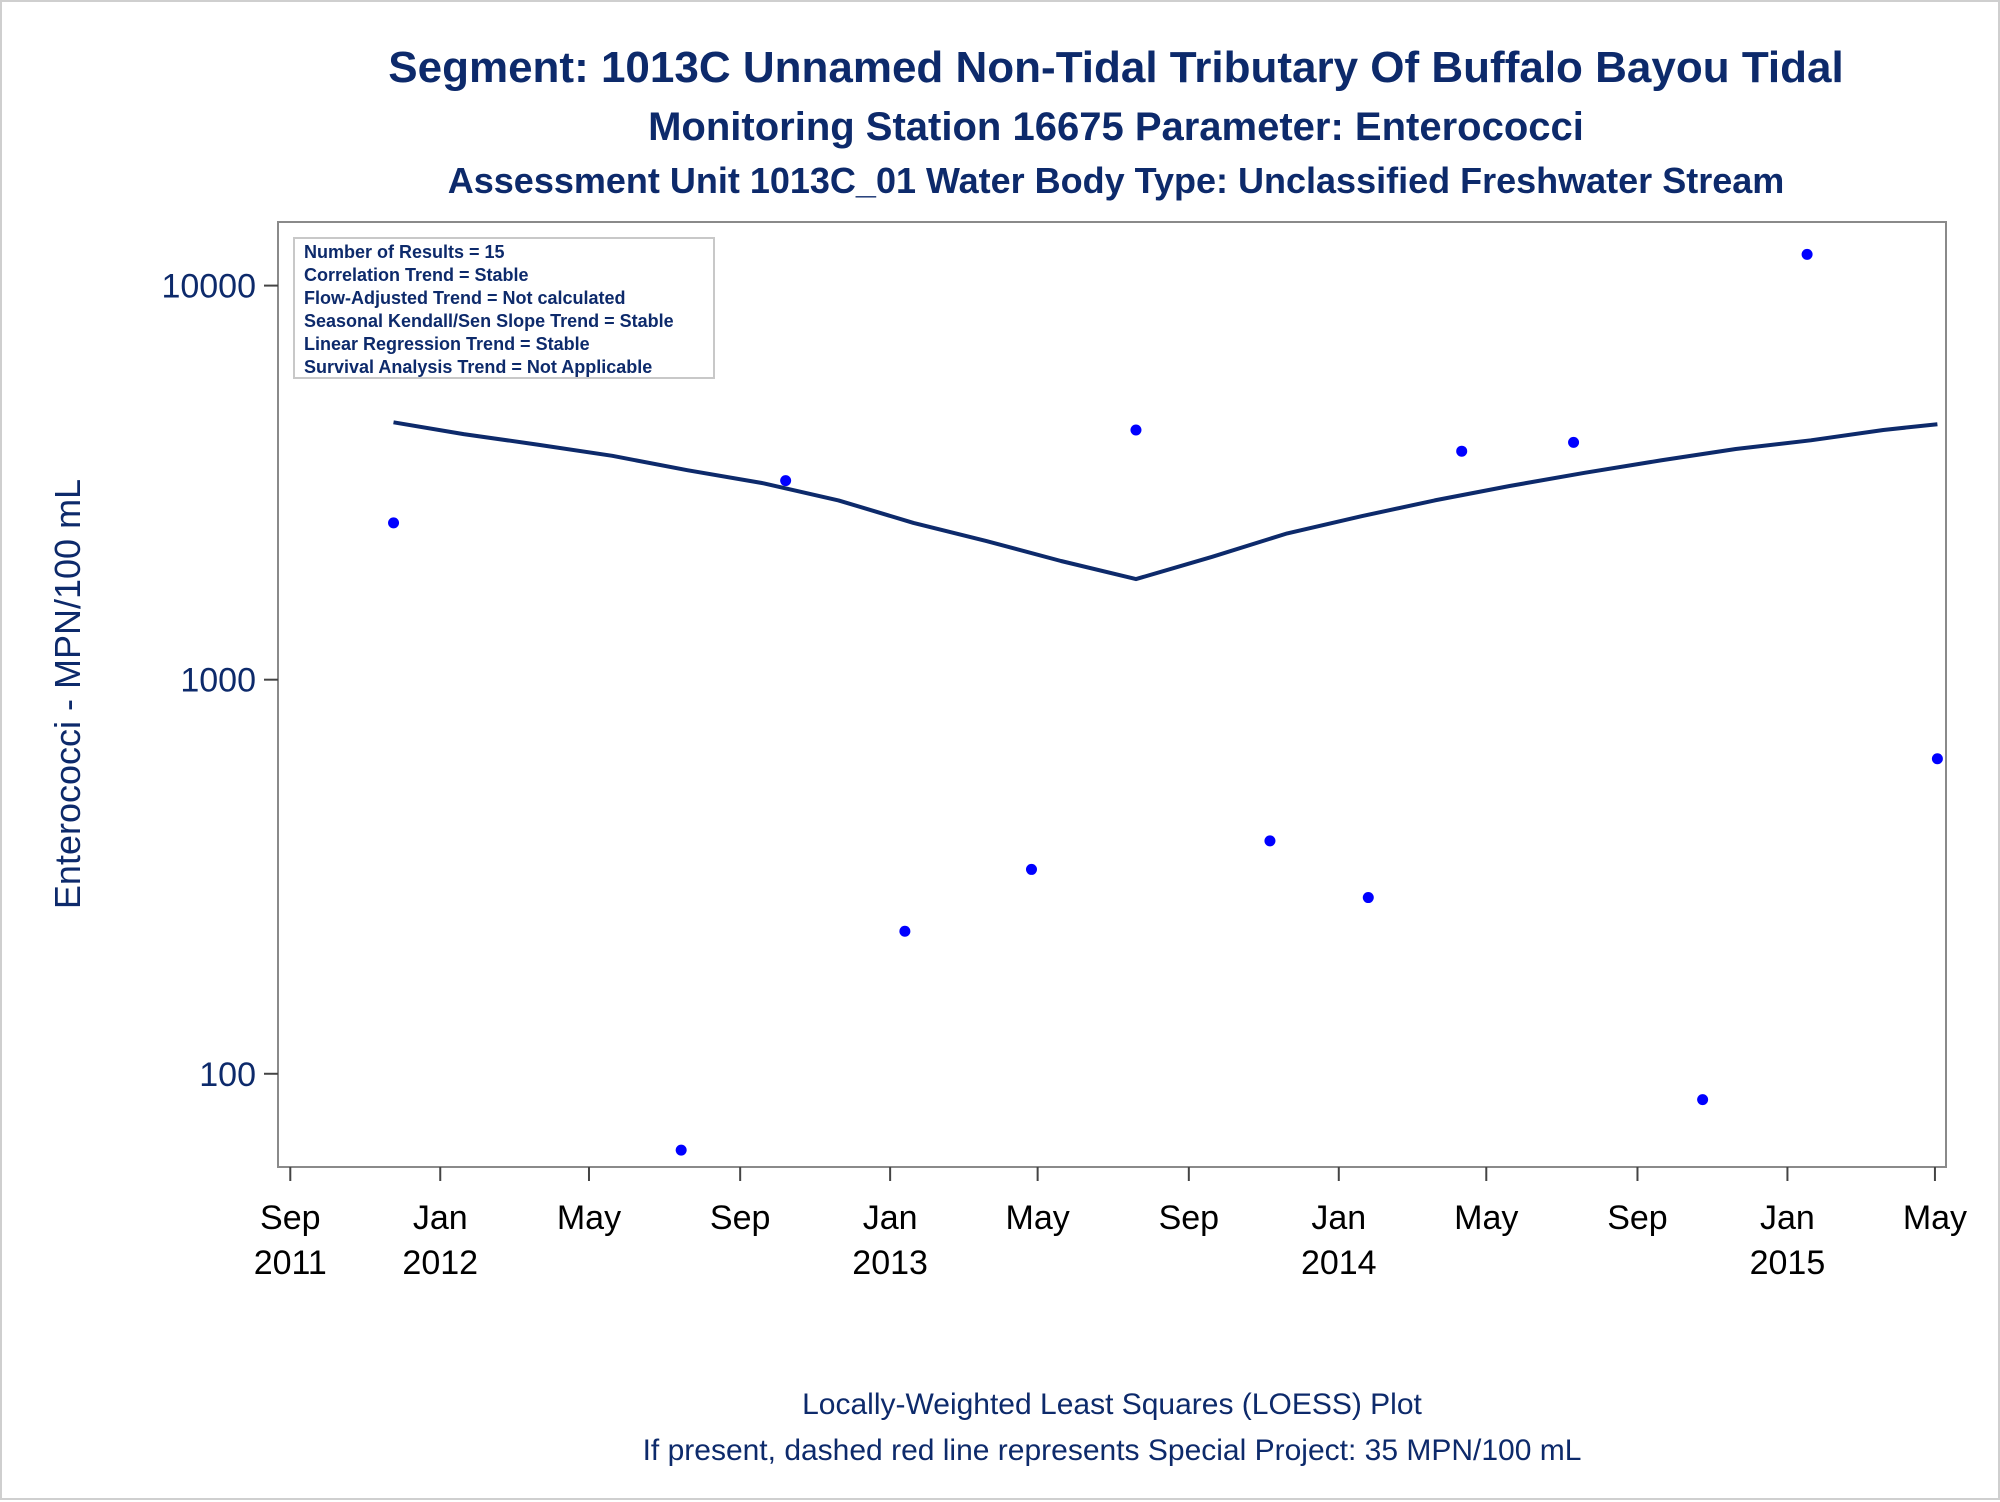 This screenshot has height=1502, width=2000. Describe the element at coordinates (208, 287) in the screenshot. I see `y-tick-label: 10000` at that location.